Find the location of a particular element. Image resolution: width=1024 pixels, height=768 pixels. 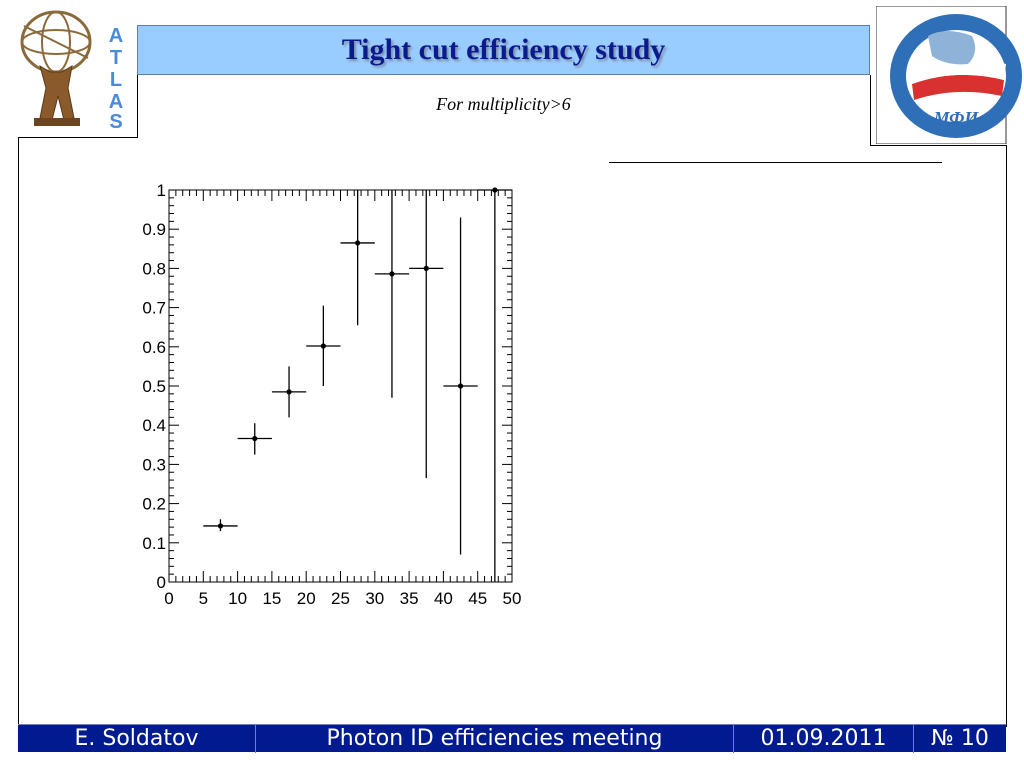

footer-date: 01.09.2011 is located at coordinates (824, 739).